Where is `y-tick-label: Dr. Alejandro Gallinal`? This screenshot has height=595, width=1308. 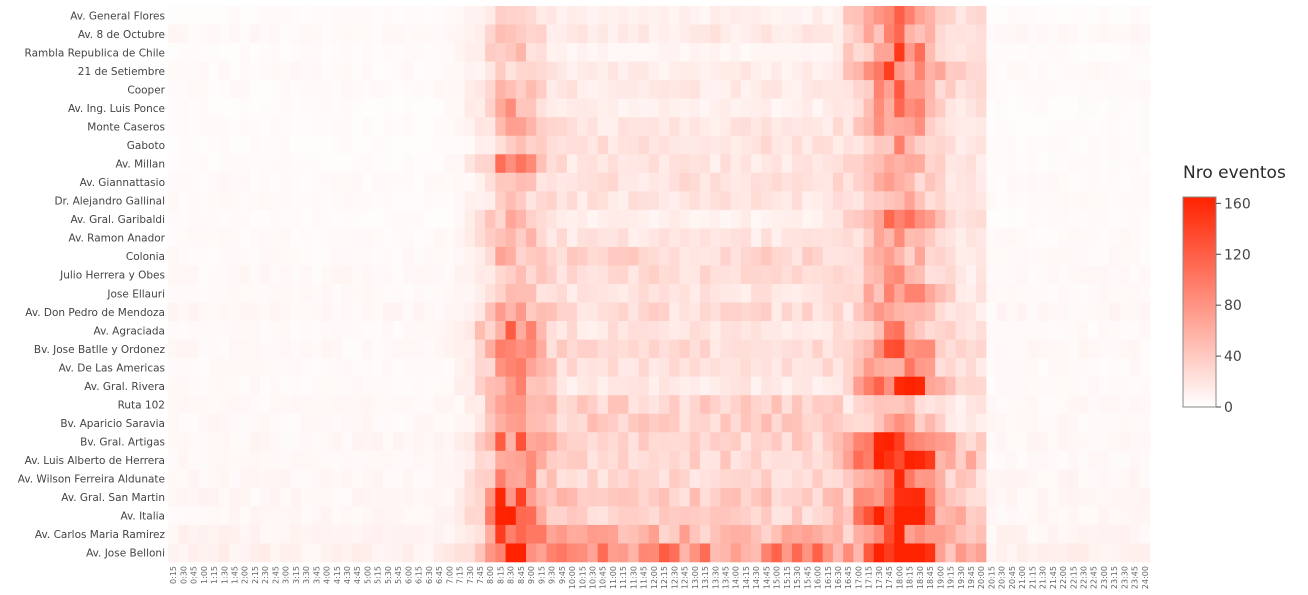
y-tick-label: Dr. Alejandro Gallinal is located at coordinates (109, 202).